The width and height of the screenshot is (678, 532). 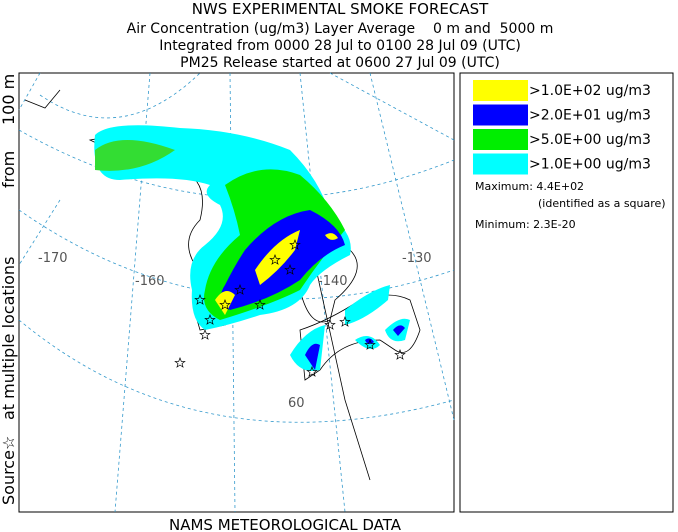 What do you see at coordinates (590, 140) in the screenshot?
I see `legend-label: >5.0E+00 ug/m3` at bounding box center [590, 140].